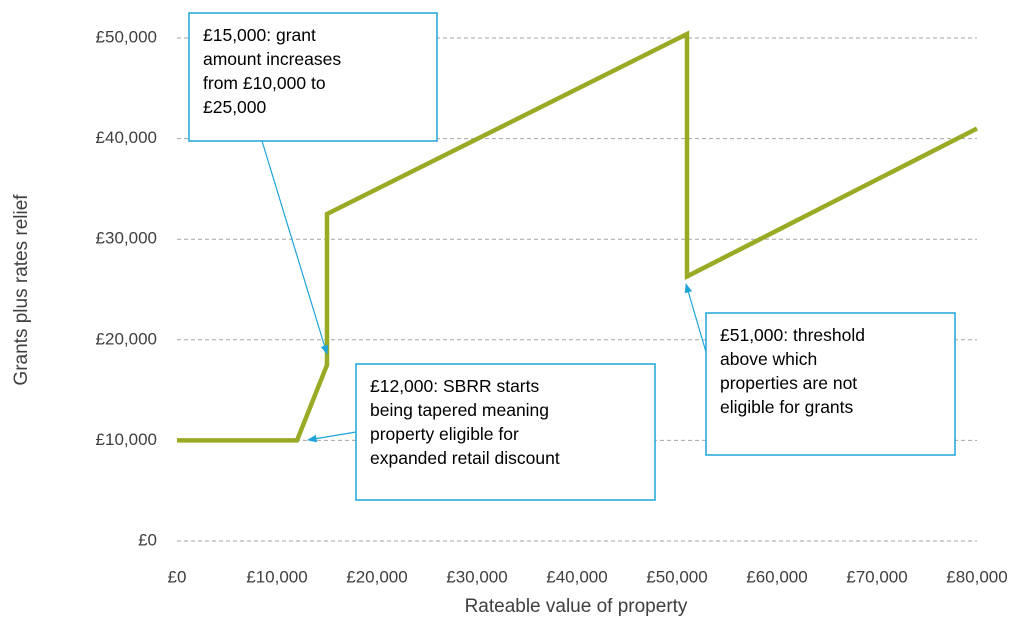 The image size is (1024, 625). What do you see at coordinates (259, 35) in the screenshot?
I see `annotation-text: £15,000: grant` at bounding box center [259, 35].